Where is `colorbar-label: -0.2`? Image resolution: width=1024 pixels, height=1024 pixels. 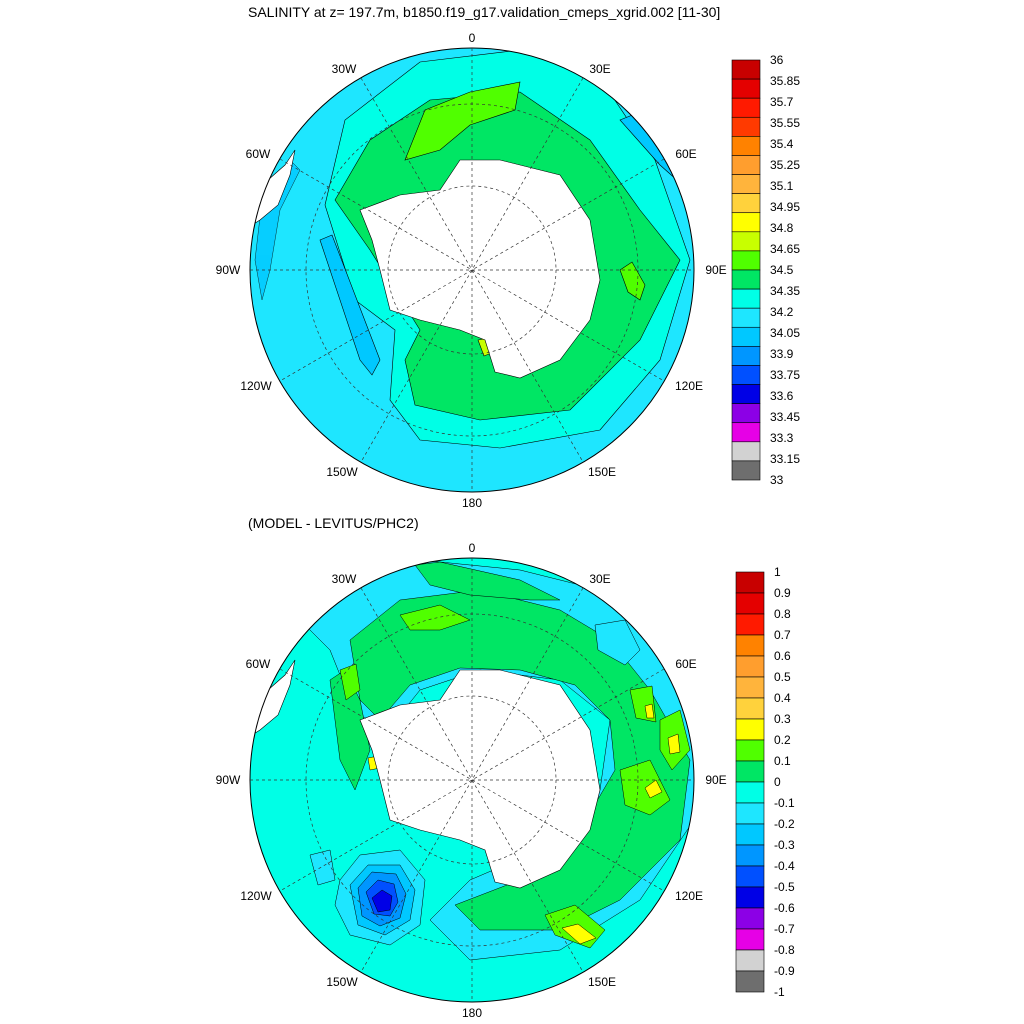 colorbar-label: -0.2 is located at coordinates (784, 824).